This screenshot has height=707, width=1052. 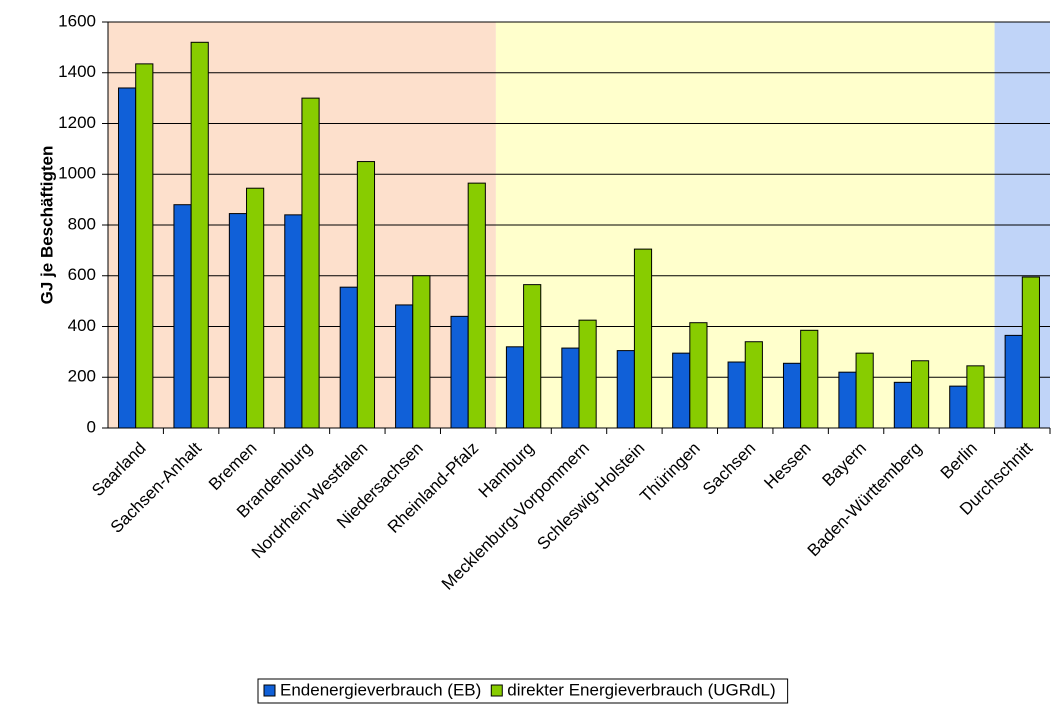 What do you see at coordinates (77, 20) in the screenshot?
I see `y-tick-label: 1600` at bounding box center [77, 20].